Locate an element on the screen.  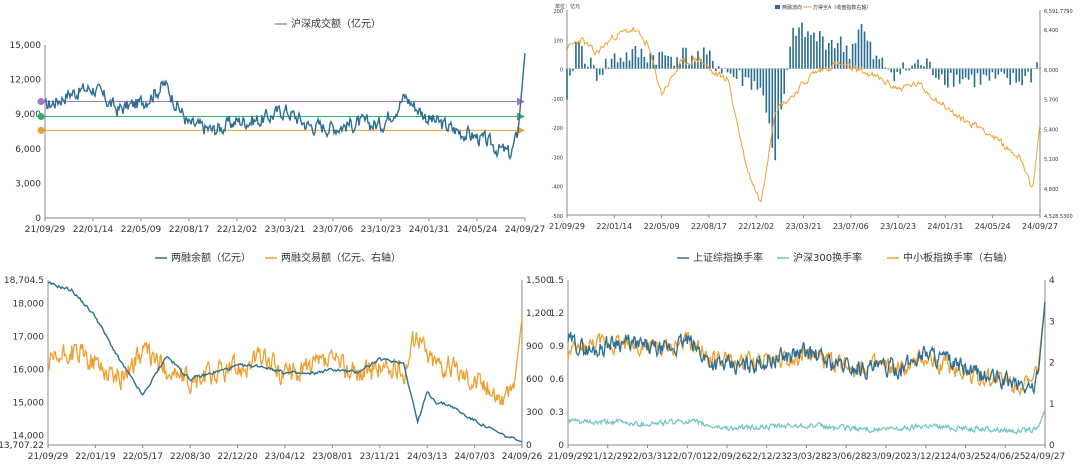
y2-tick-label: 4,528.5300 is located at coordinates (1058, 217).